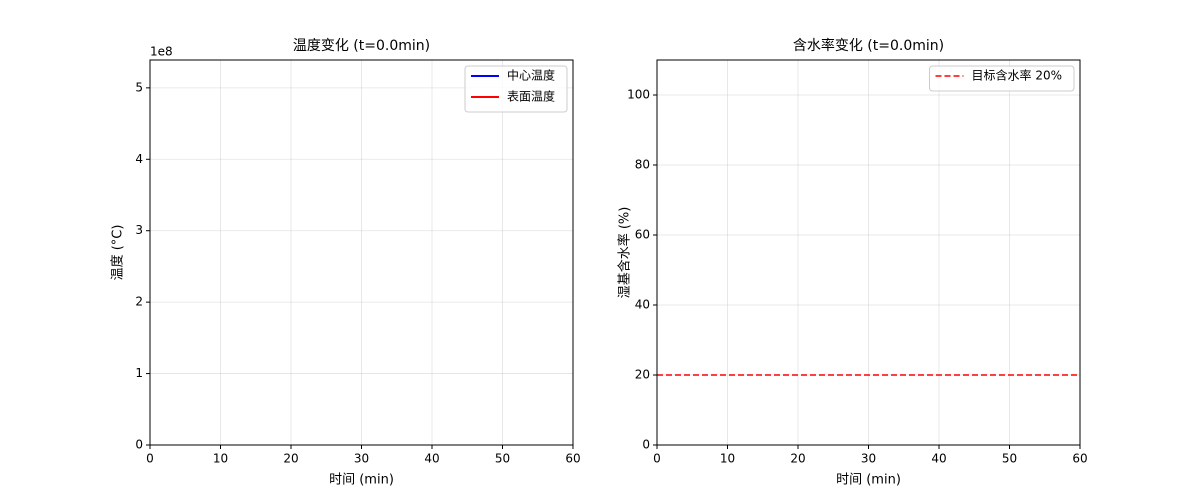 The height and width of the screenshot is (500, 1200). Describe the element at coordinates (642, 305) in the screenshot. I see `y-tick-label: 40` at that location.